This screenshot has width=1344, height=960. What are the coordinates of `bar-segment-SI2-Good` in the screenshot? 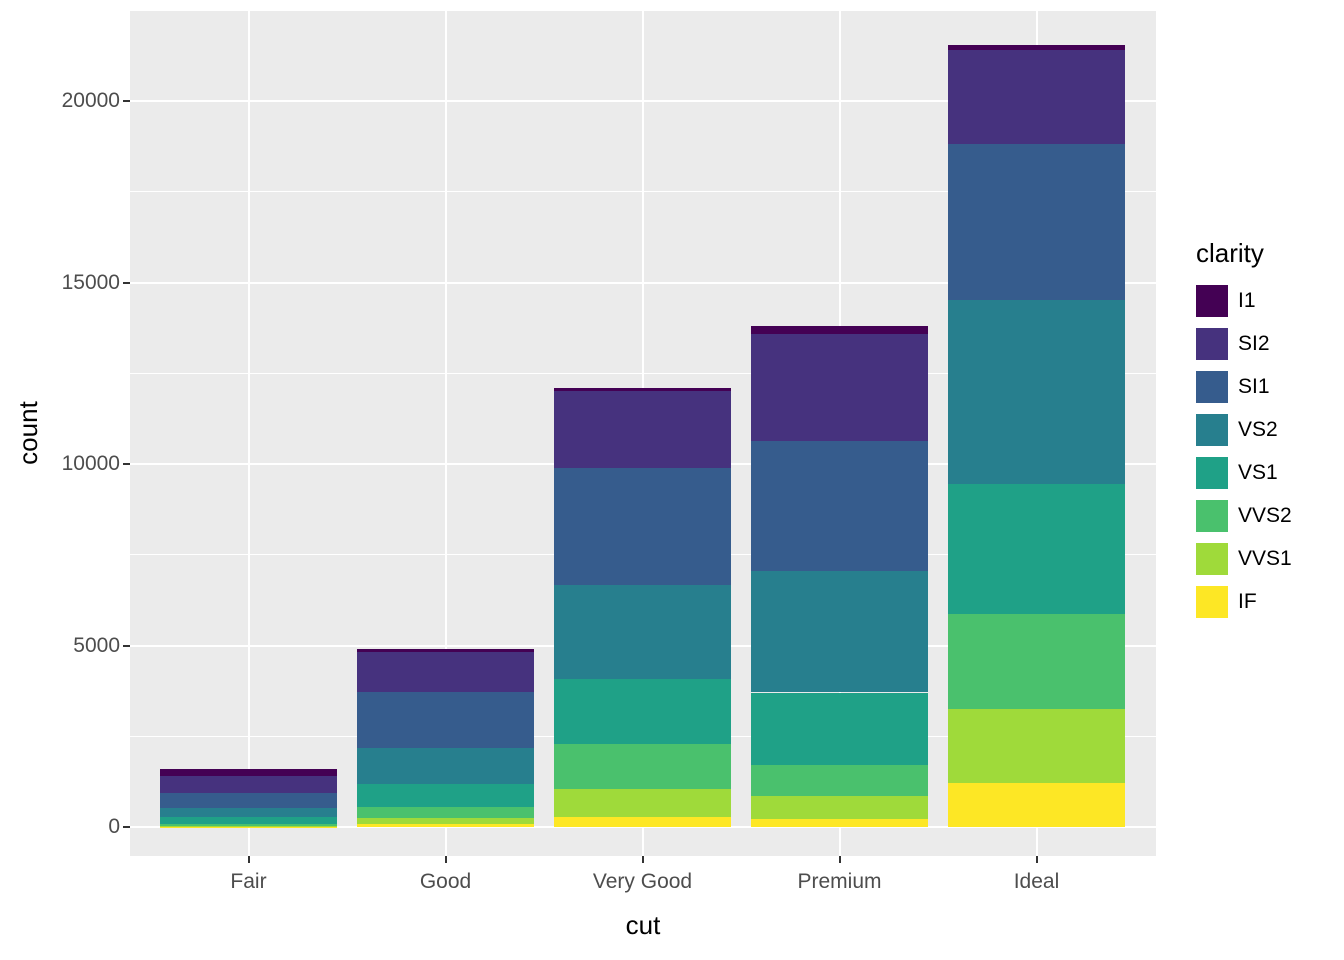 It's located at (445, 672).